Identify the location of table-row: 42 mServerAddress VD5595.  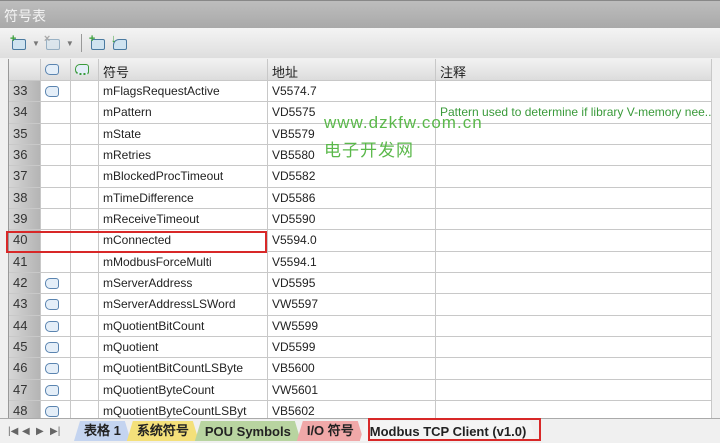
(360, 283).